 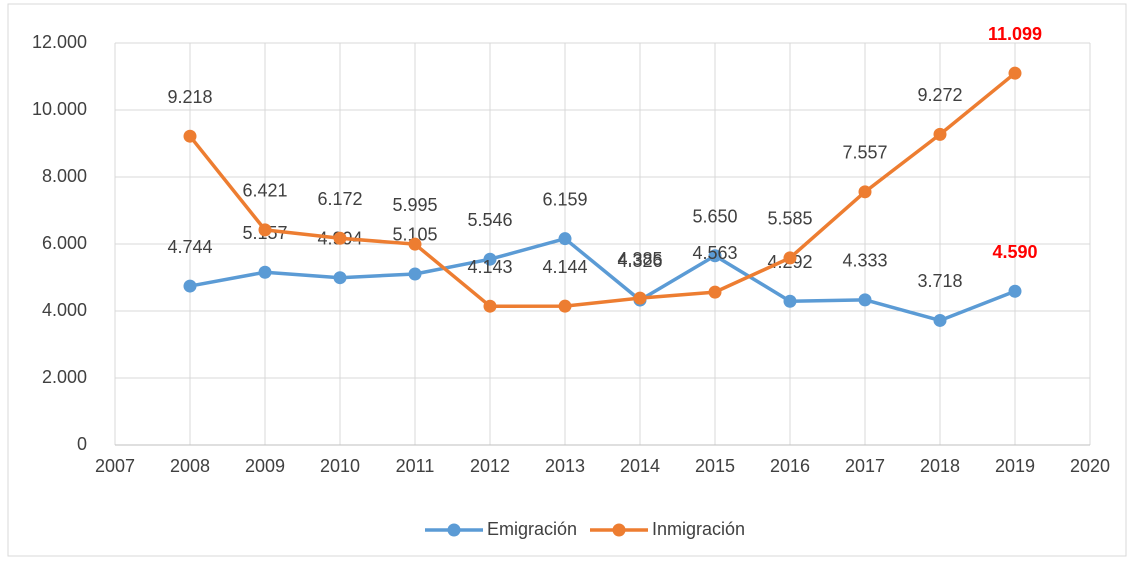 I want to click on data-label: 4.563, so click(x=714, y=253).